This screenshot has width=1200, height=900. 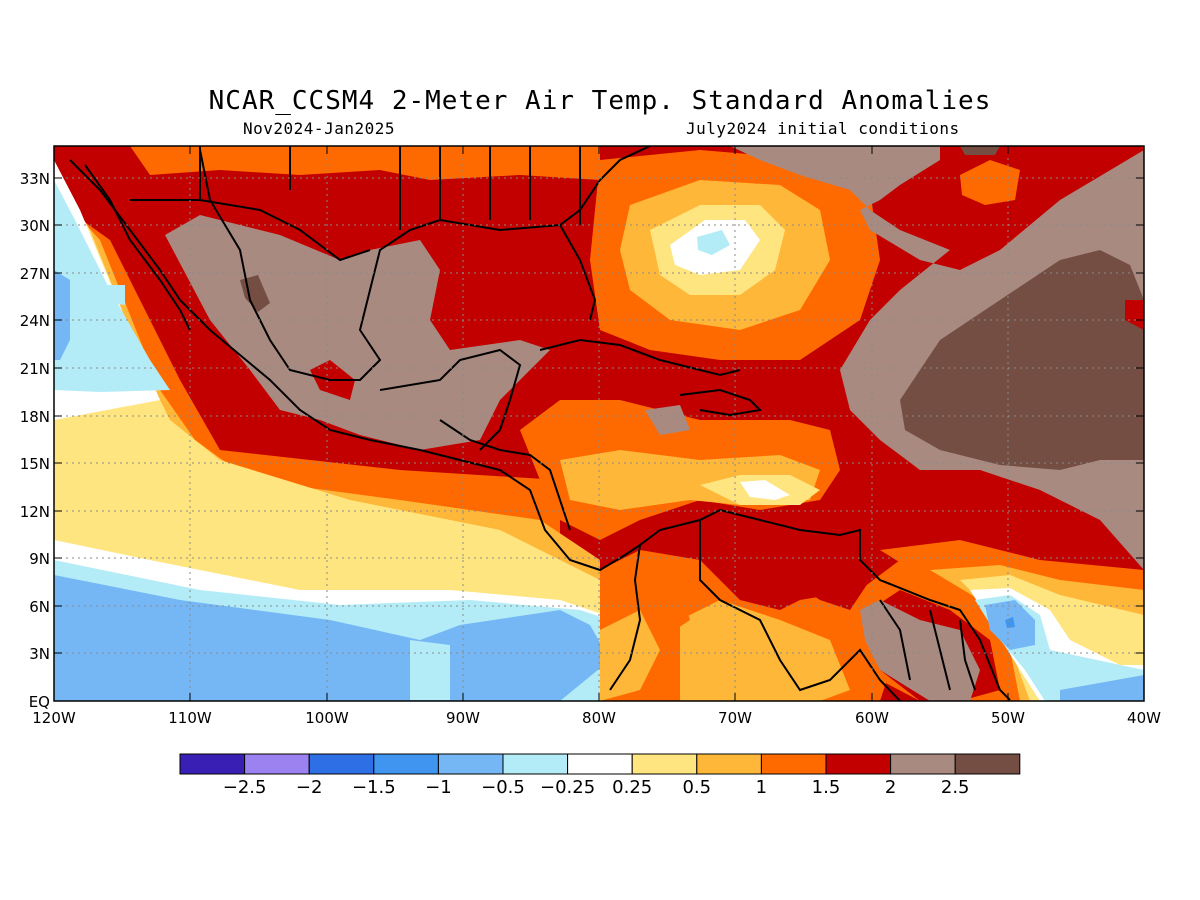 I want to click on border-us-states, so click(x=390, y=188).